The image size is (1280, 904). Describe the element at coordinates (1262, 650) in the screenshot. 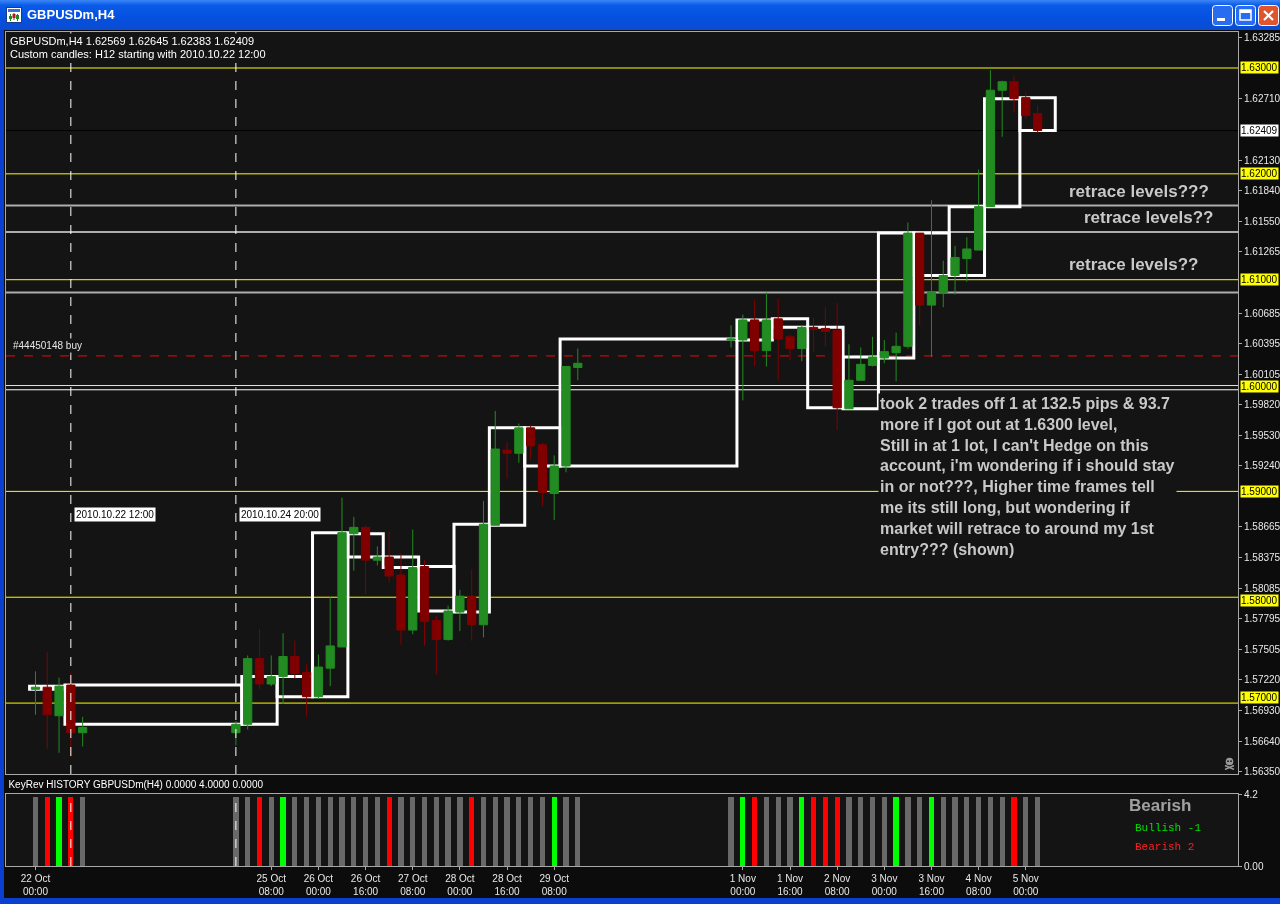

I see `y-tick-label: 1.57505` at that location.